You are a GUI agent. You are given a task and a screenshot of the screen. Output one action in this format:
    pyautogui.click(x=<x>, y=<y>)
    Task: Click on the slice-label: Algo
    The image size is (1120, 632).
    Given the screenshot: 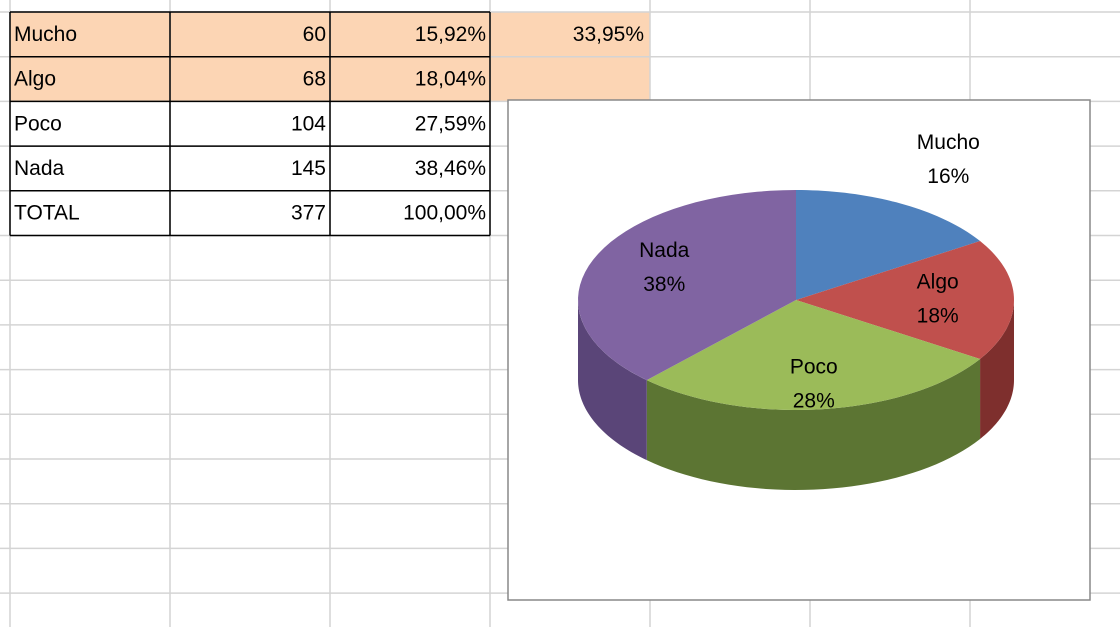 What is the action you would take?
    pyautogui.click(x=938, y=282)
    